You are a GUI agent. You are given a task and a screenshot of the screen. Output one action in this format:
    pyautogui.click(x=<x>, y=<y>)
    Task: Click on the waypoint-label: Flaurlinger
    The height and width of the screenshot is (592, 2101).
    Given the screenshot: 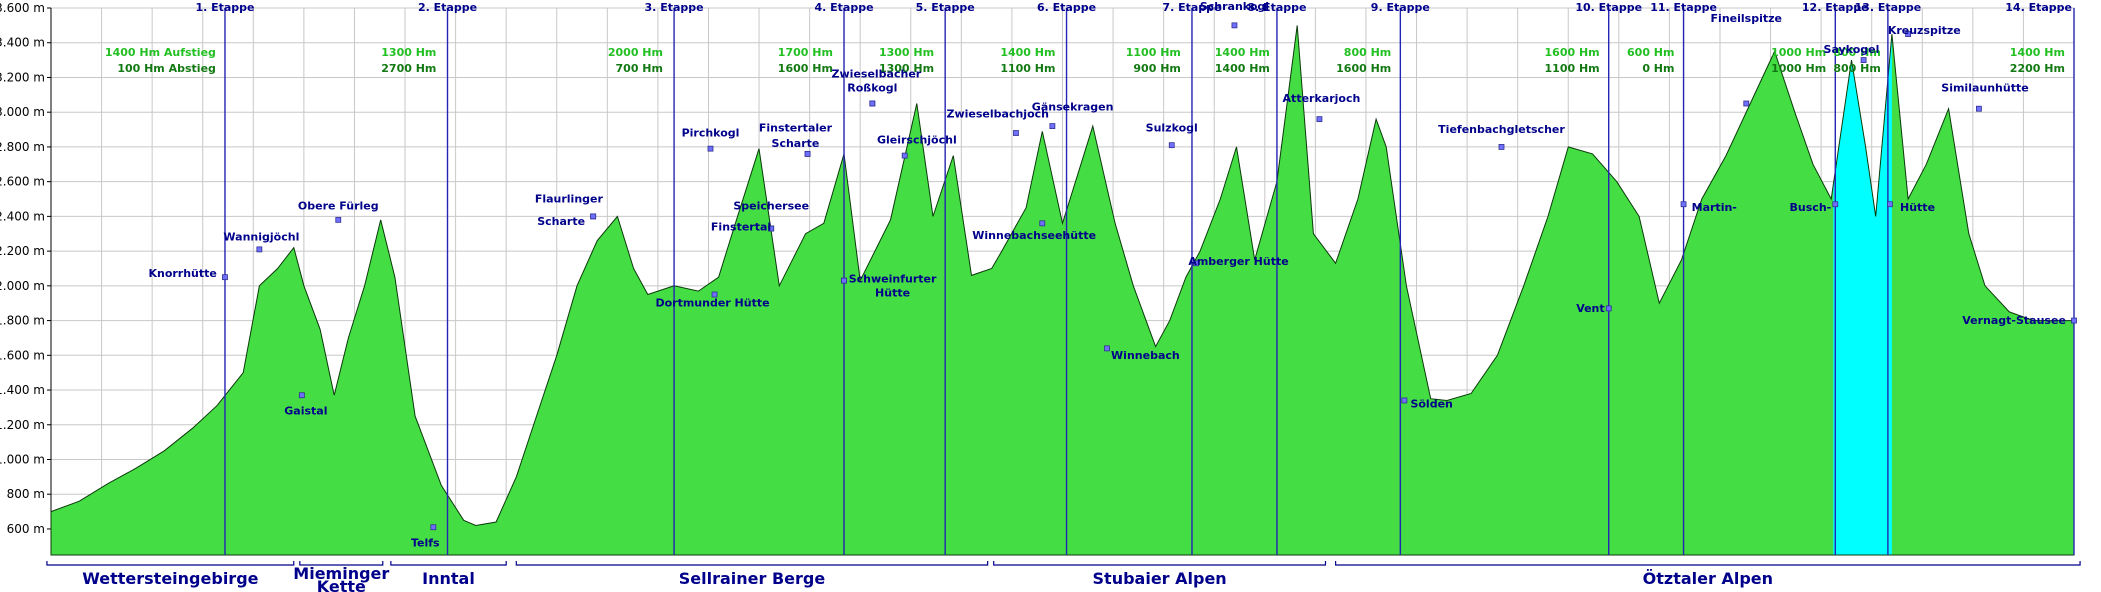 What is the action you would take?
    pyautogui.click(x=569, y=198)
    